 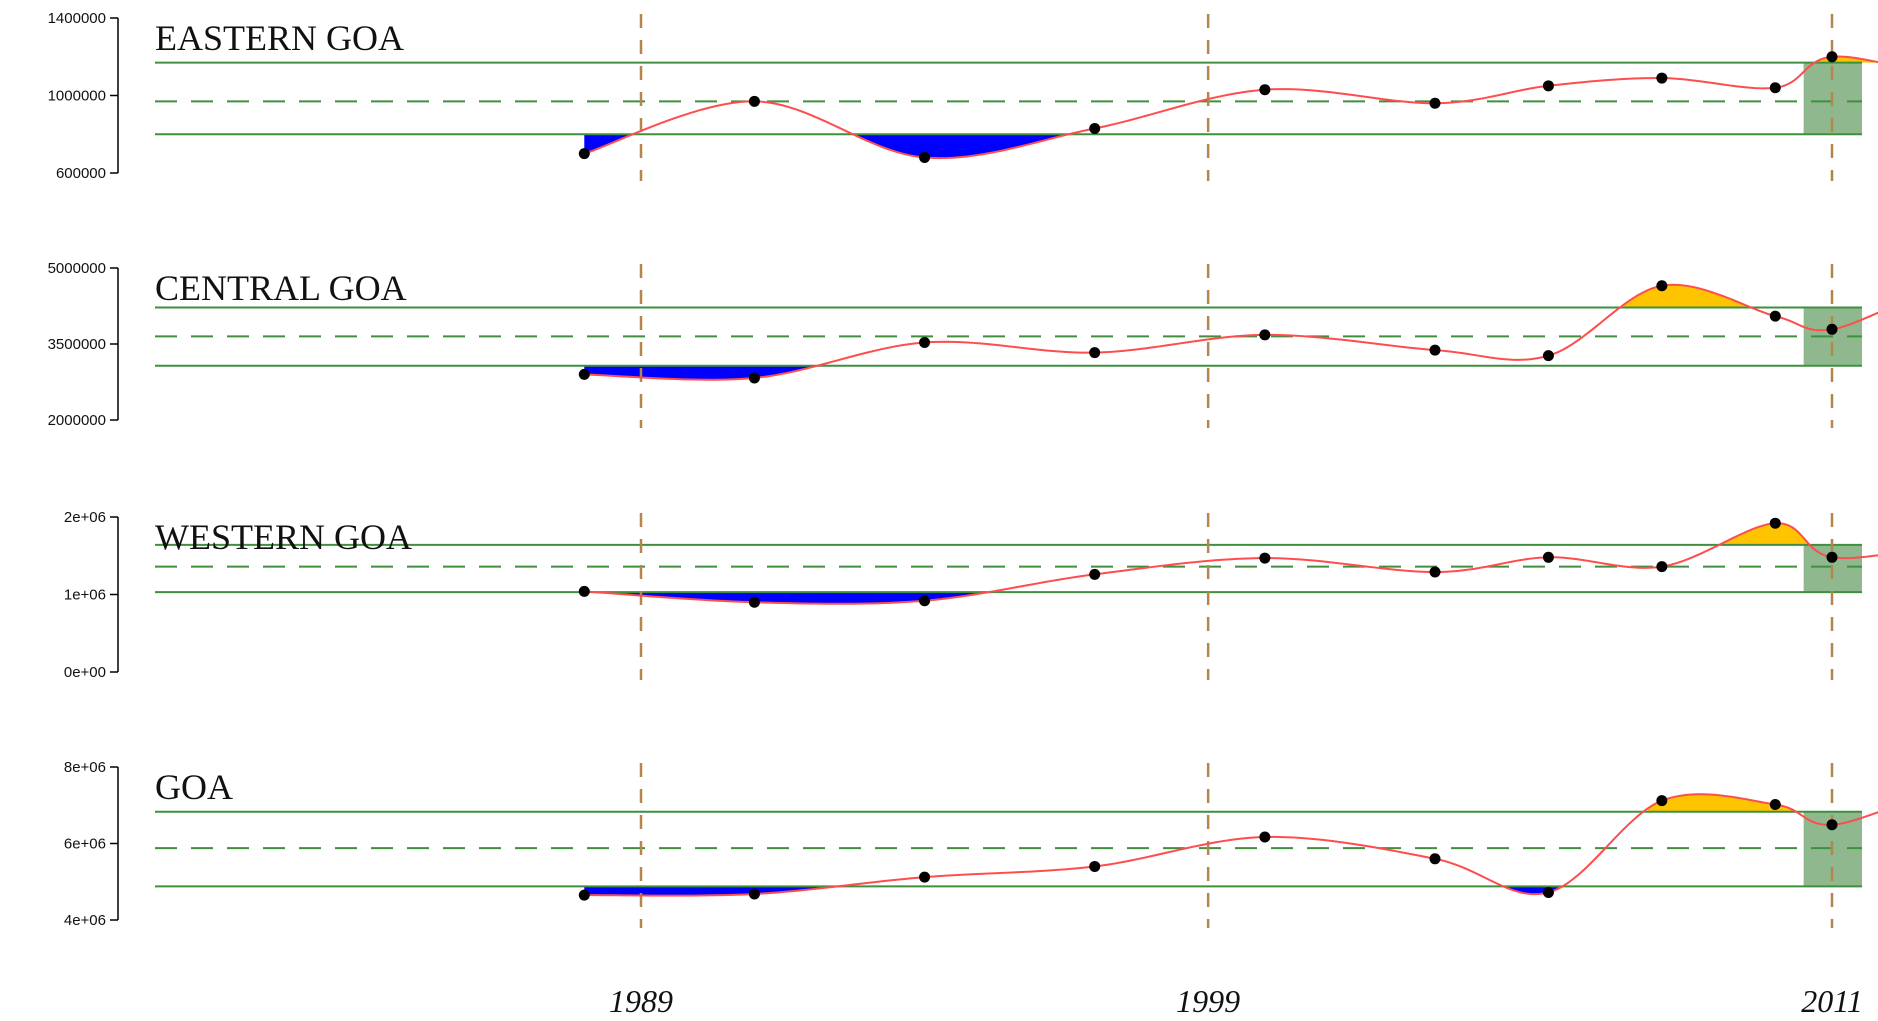 I want to click on y-tick-label: 1e+06, so click(x=85, y=595).